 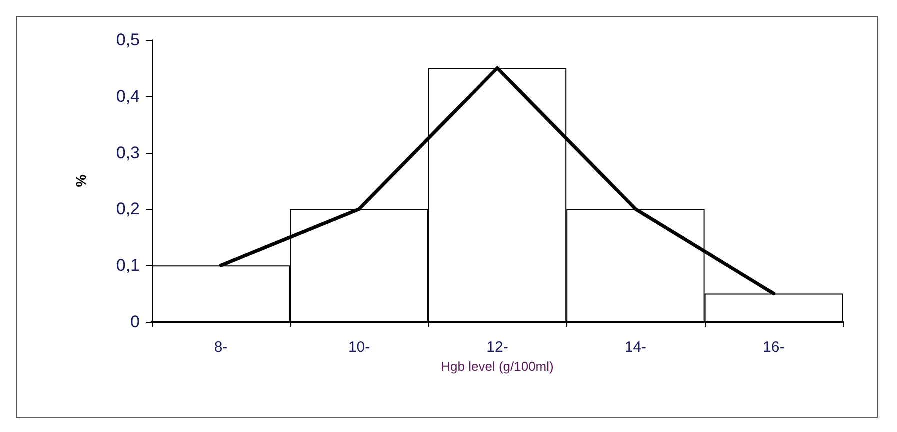 I want to click on x-tick-label: 8-, so click(x=221, y=347).